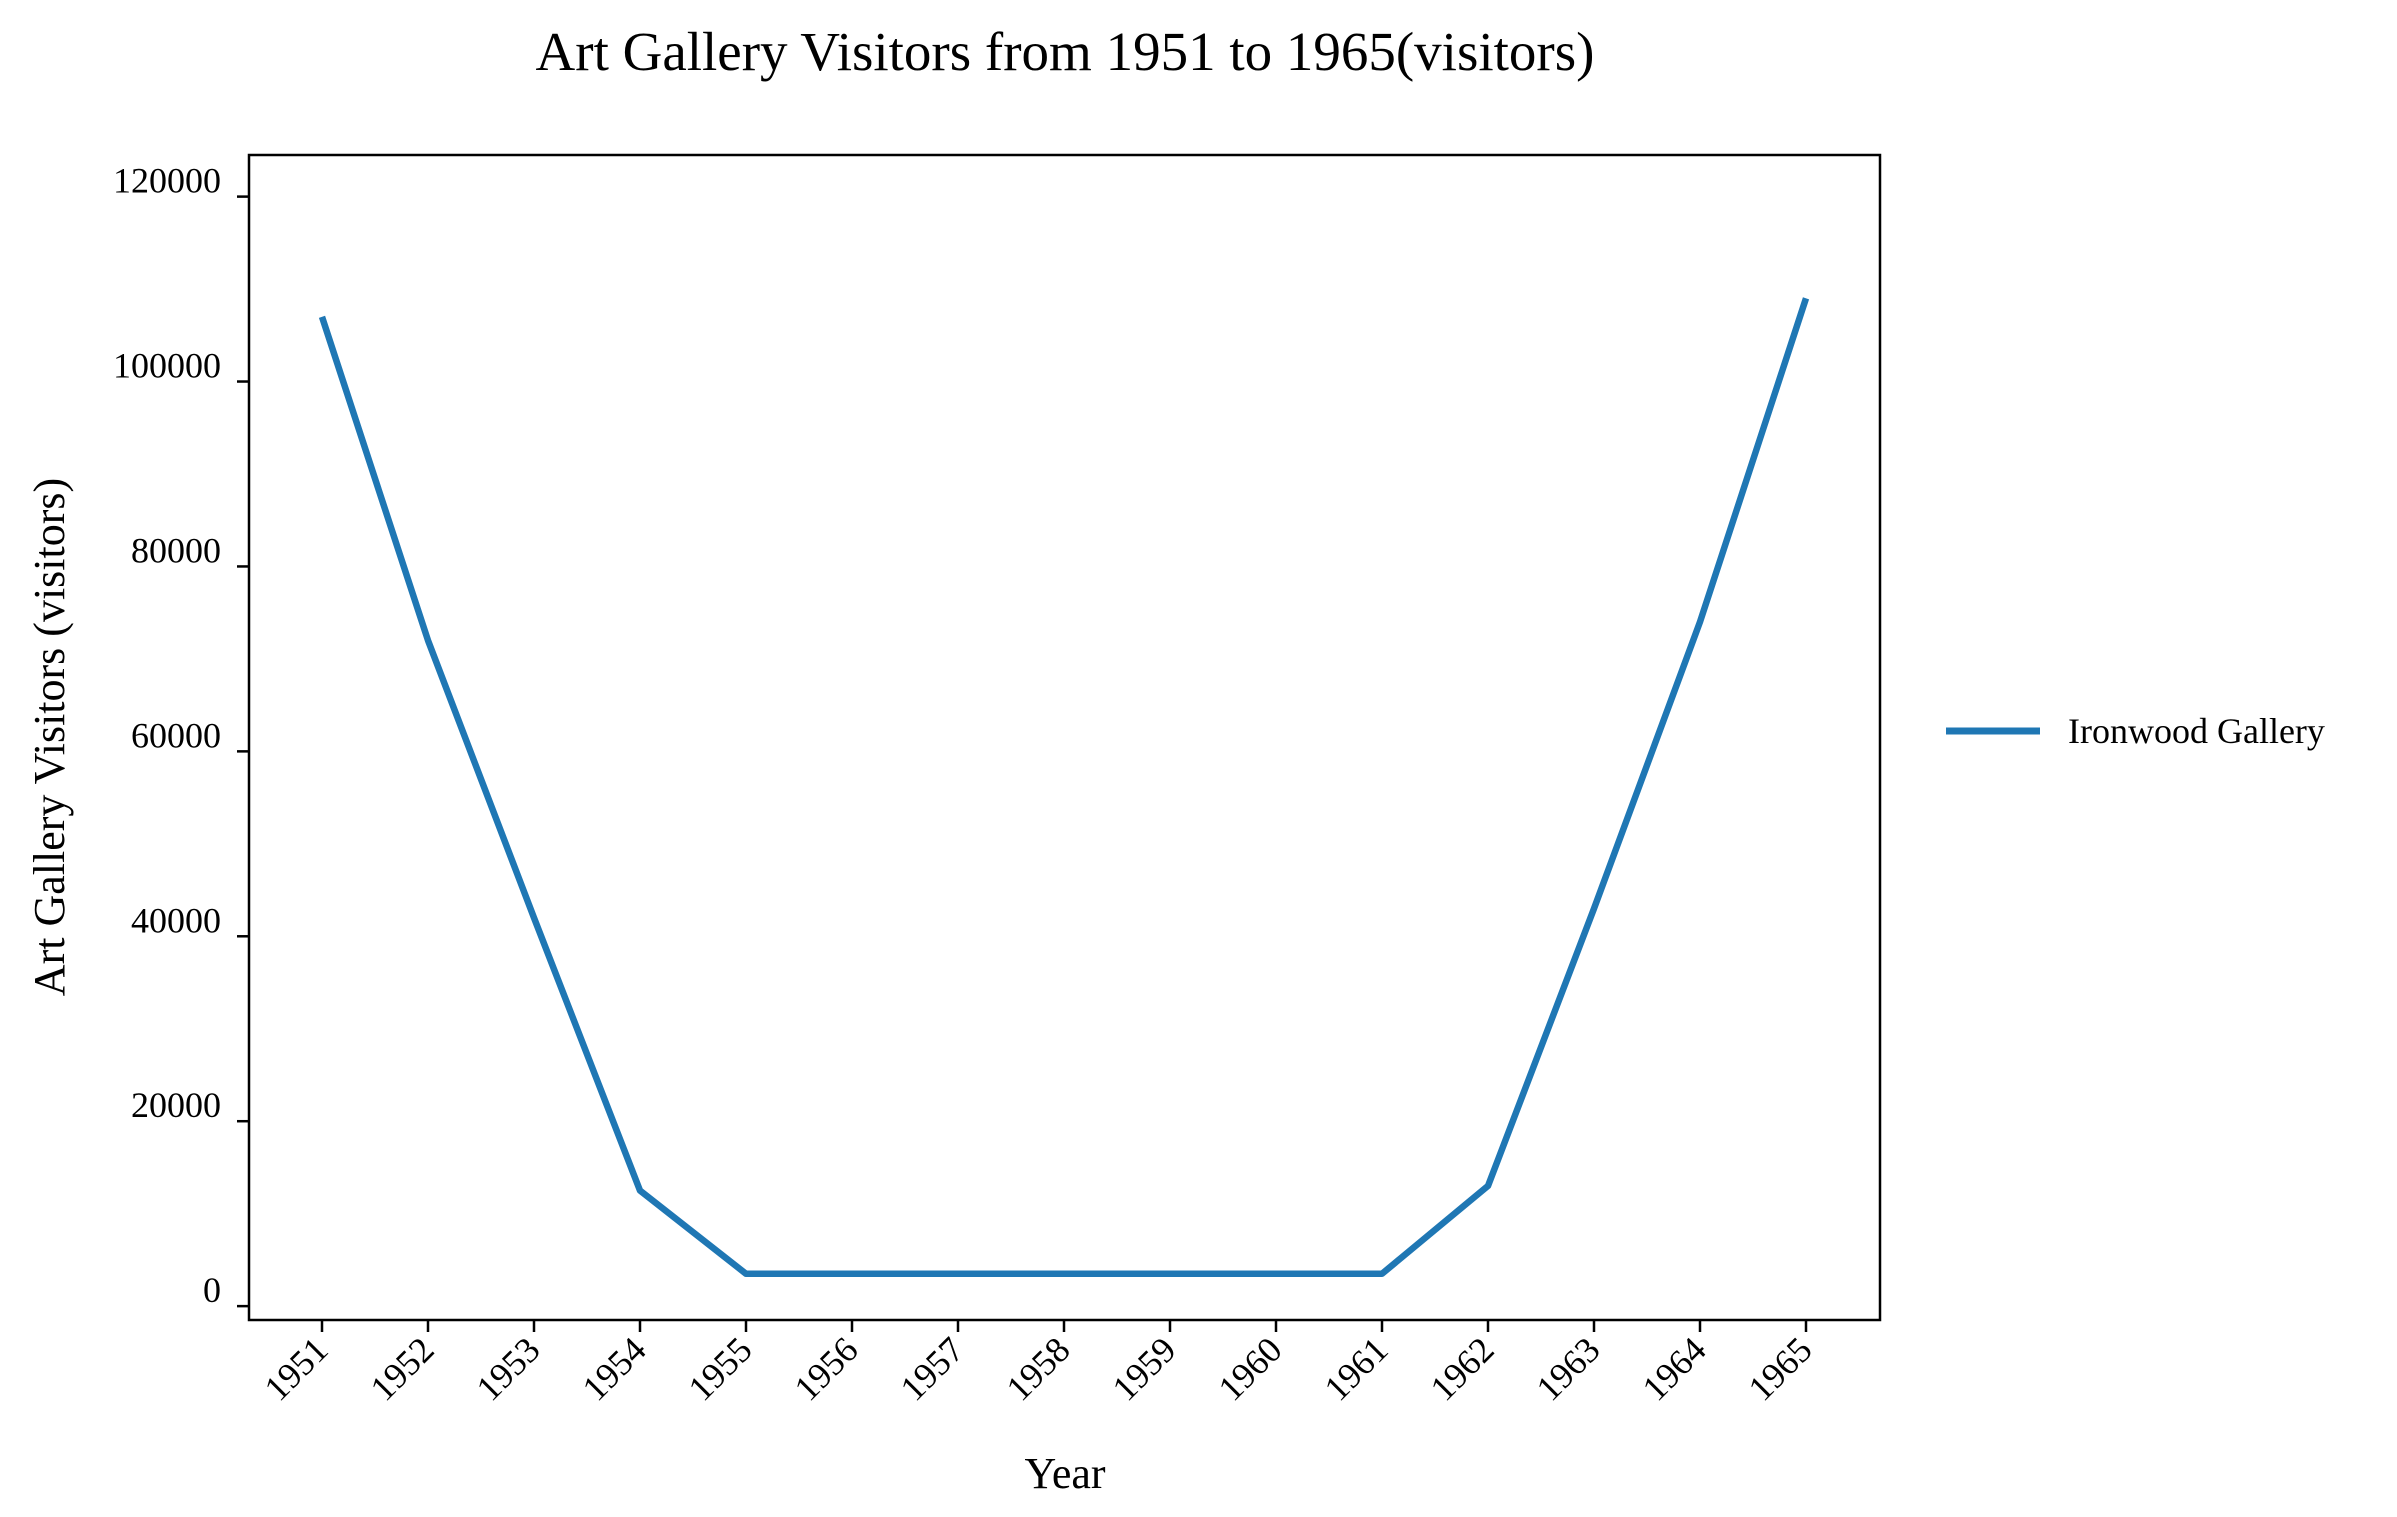 This screenshot has height=1517, width=2397. Describe the element at coordinates (176, 550) in the screenshot. I see `y-tick-label: 80000` at that location.